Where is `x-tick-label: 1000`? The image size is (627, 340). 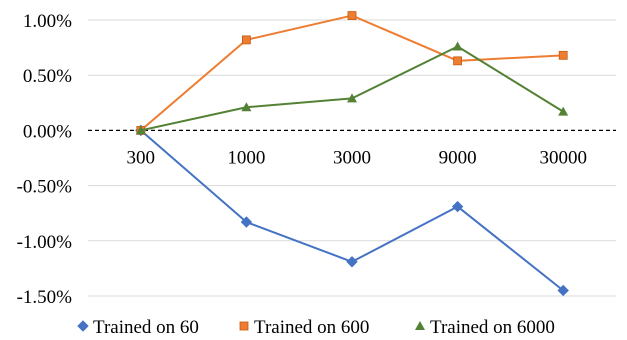 x-tick-label: 1000 is located at coordinates (246, 157).